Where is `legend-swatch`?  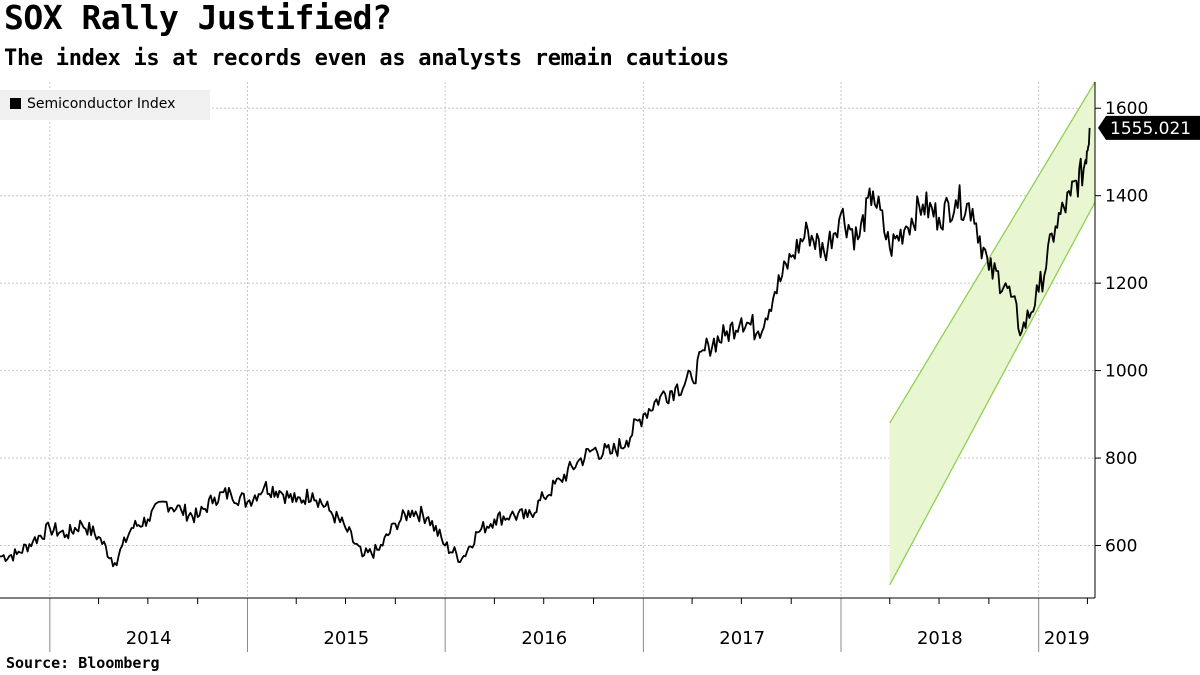
legend-swatch is located at coordinates (15, 103).